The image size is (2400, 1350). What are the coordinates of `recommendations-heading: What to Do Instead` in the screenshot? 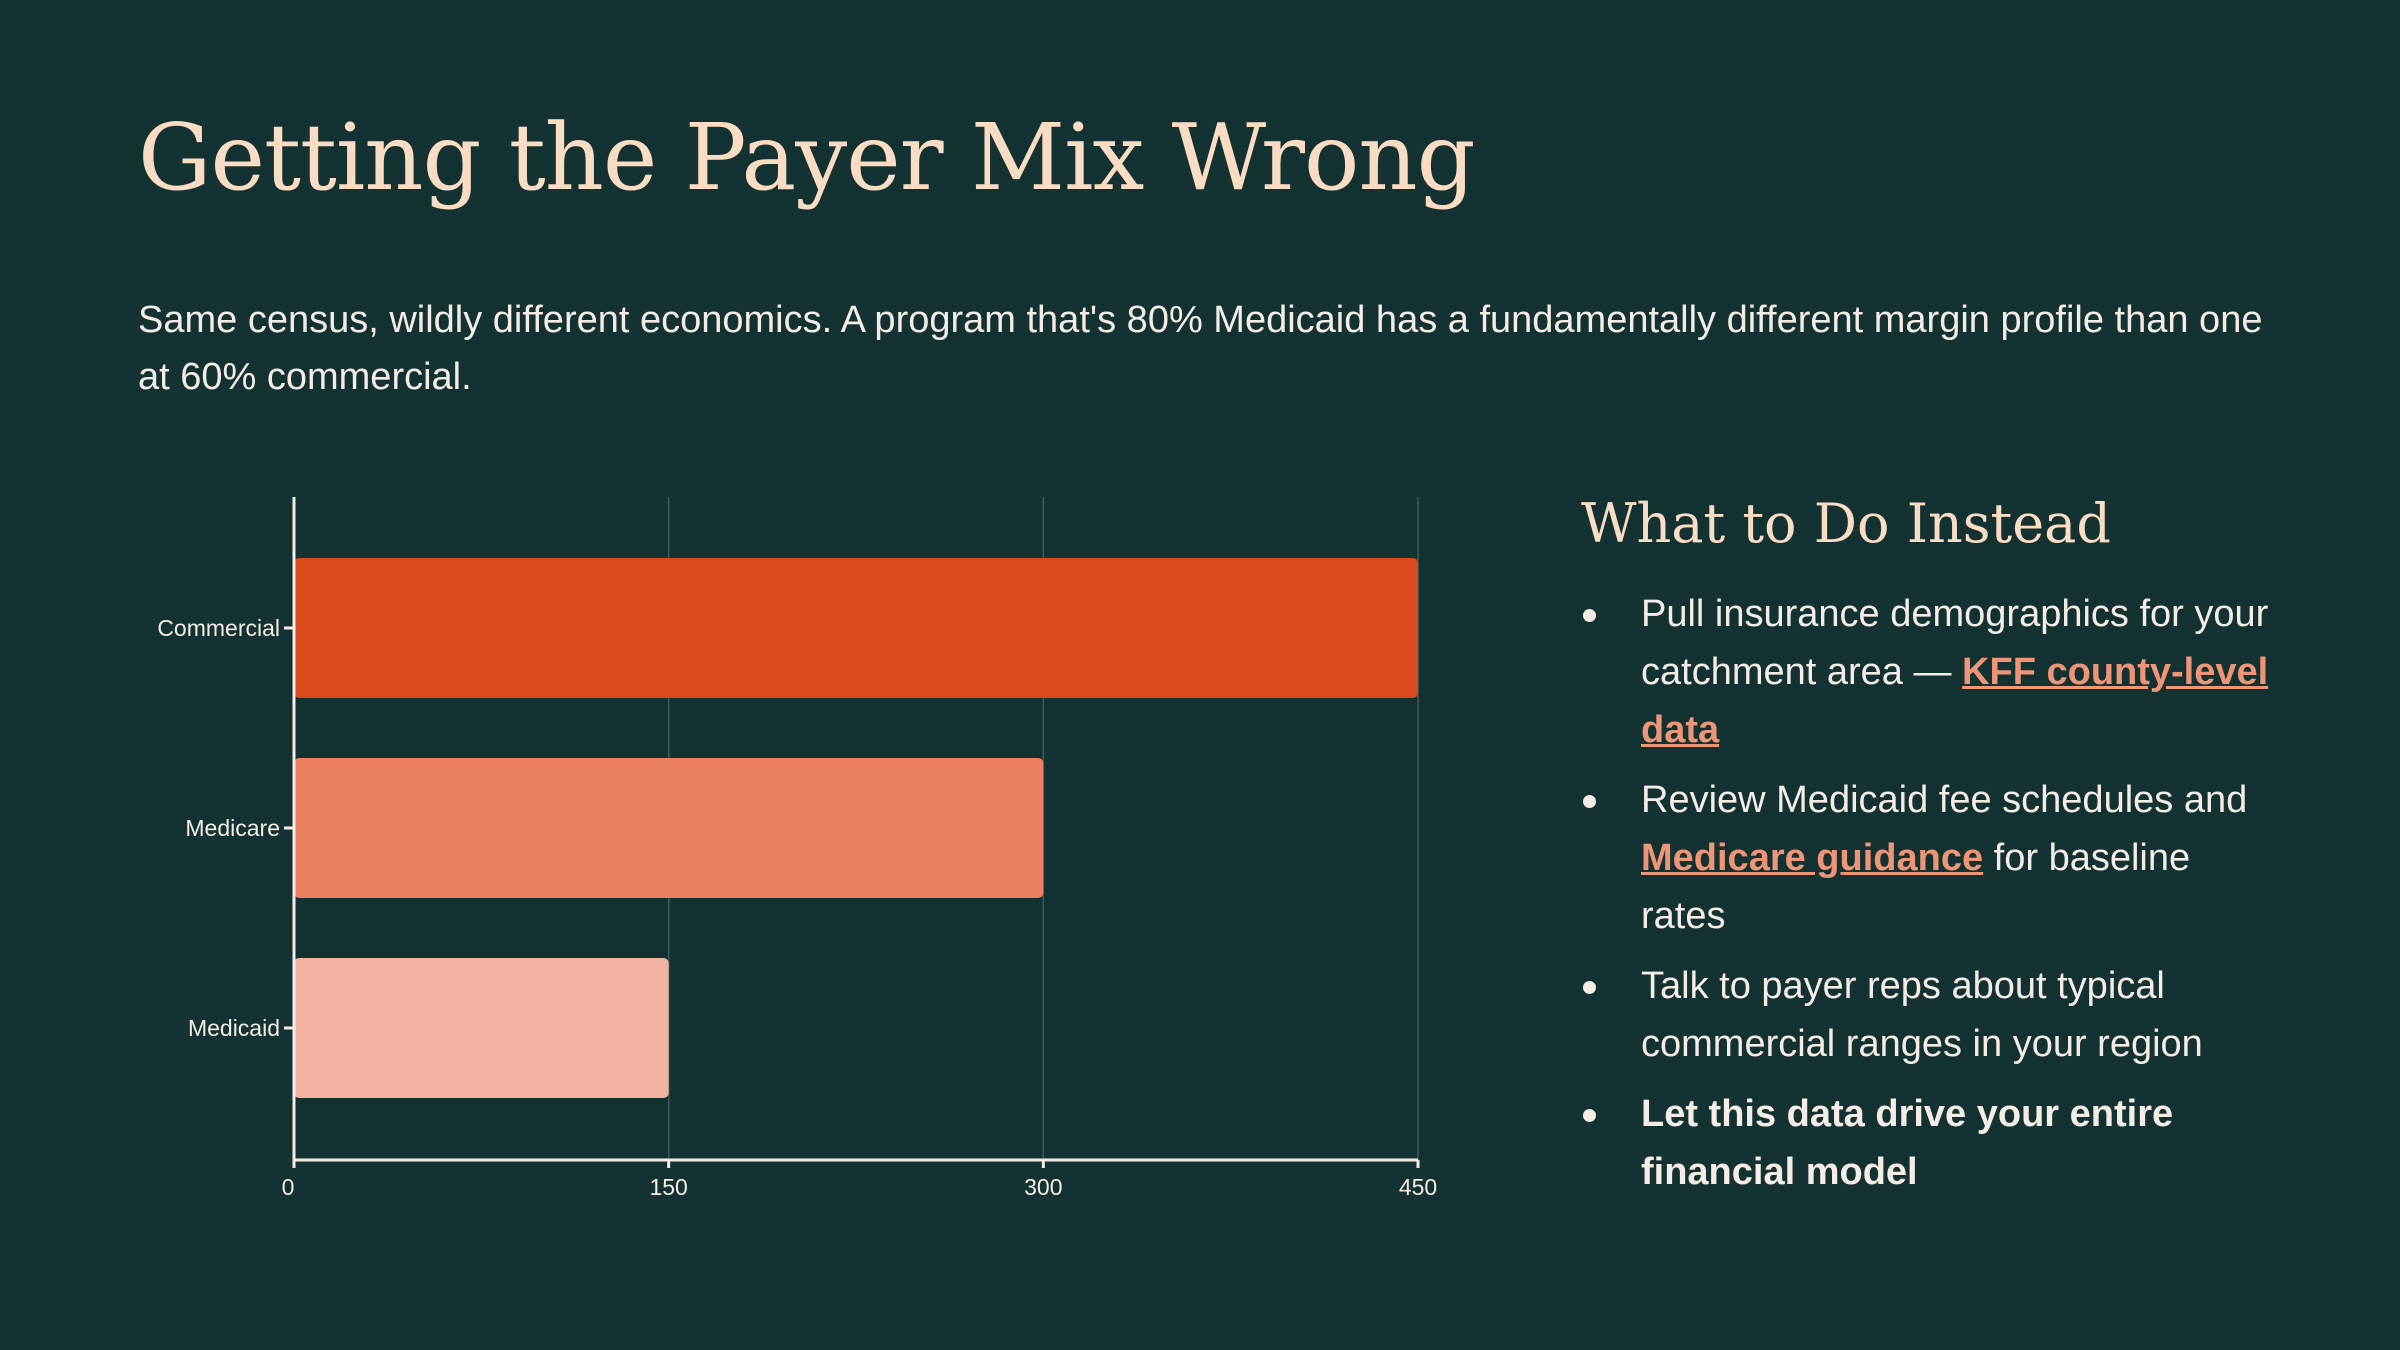 It's located at (1846, 523).